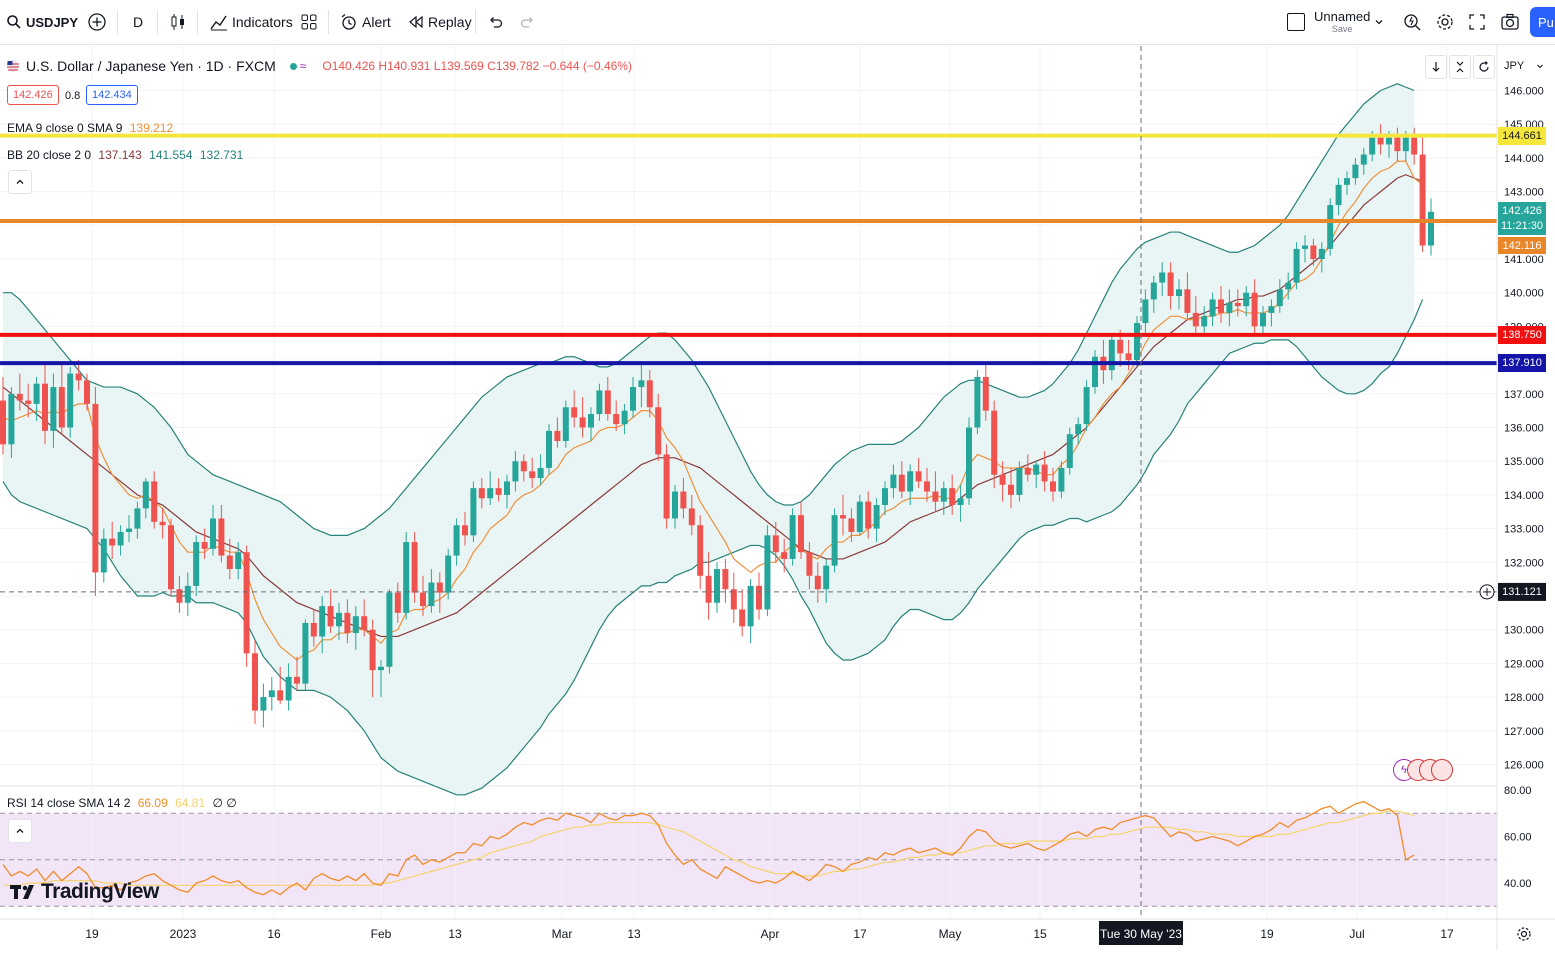 The height and width of the screenshot is (955, 1555). Describe the element at coordinates (1522, 335) in the screenshot. I see `level-tag: 138.750` at that location.